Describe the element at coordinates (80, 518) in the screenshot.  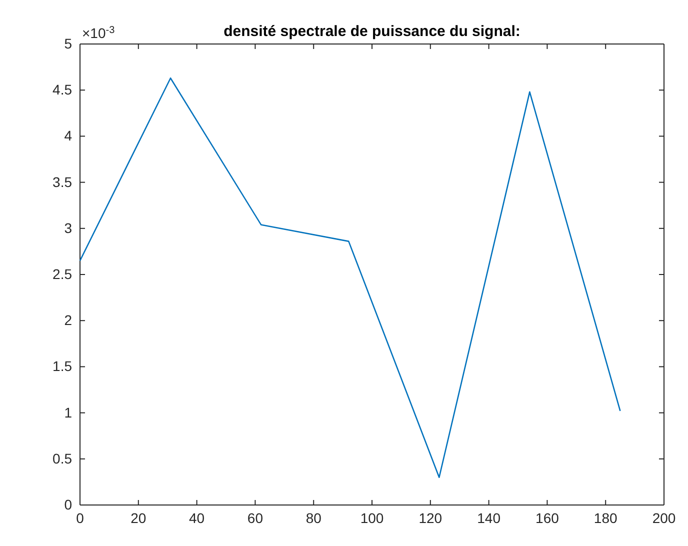
I see `x-tick-label: 0` at that location.